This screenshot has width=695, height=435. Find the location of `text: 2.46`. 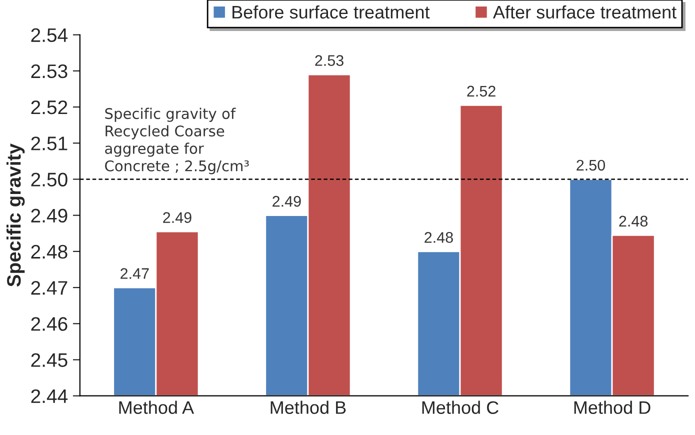

text: 2.46 is located at coordinates (49, 324).